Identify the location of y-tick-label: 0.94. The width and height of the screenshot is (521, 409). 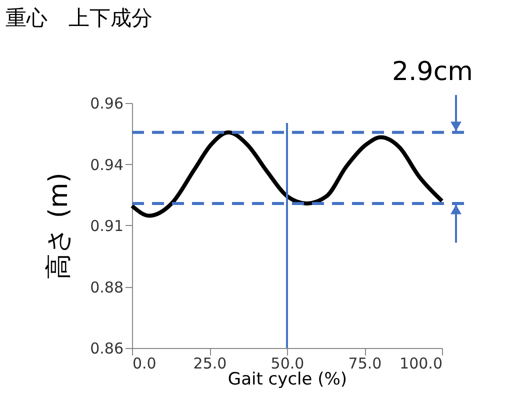
(107, 165).